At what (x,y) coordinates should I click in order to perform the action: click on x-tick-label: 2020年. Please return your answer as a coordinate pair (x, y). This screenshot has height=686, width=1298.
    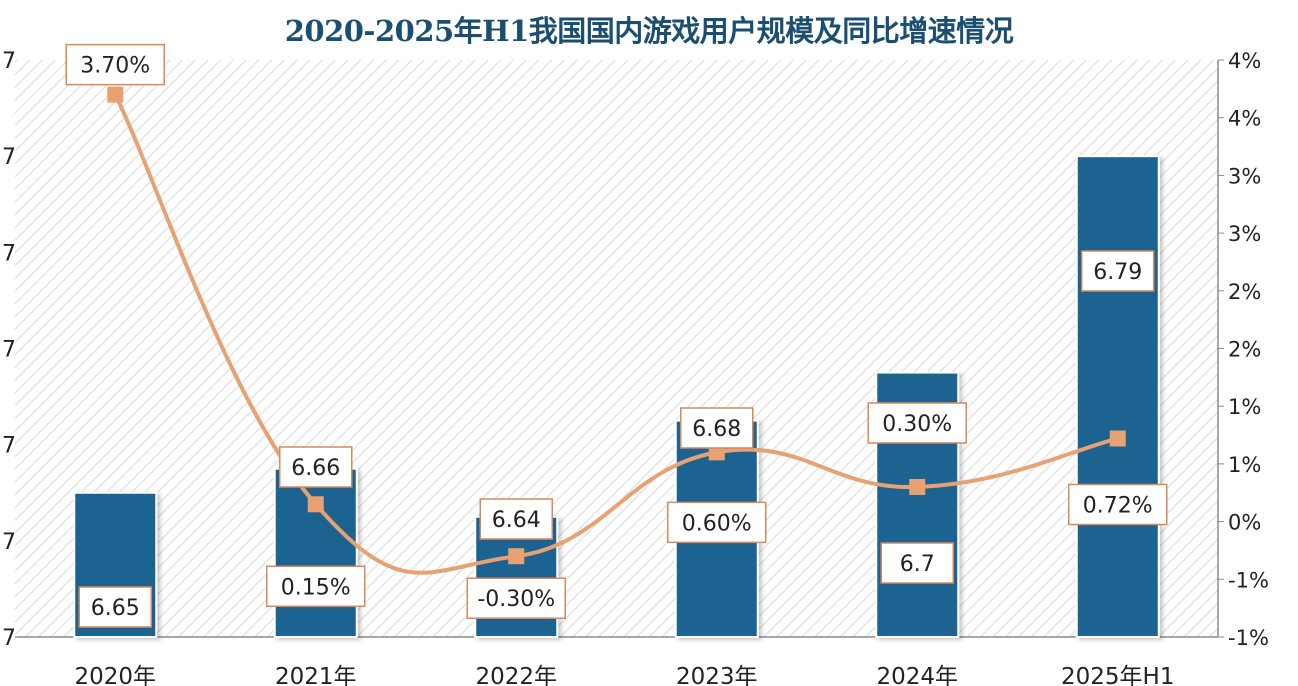
    Looking at the image, I should click on (115, 675).